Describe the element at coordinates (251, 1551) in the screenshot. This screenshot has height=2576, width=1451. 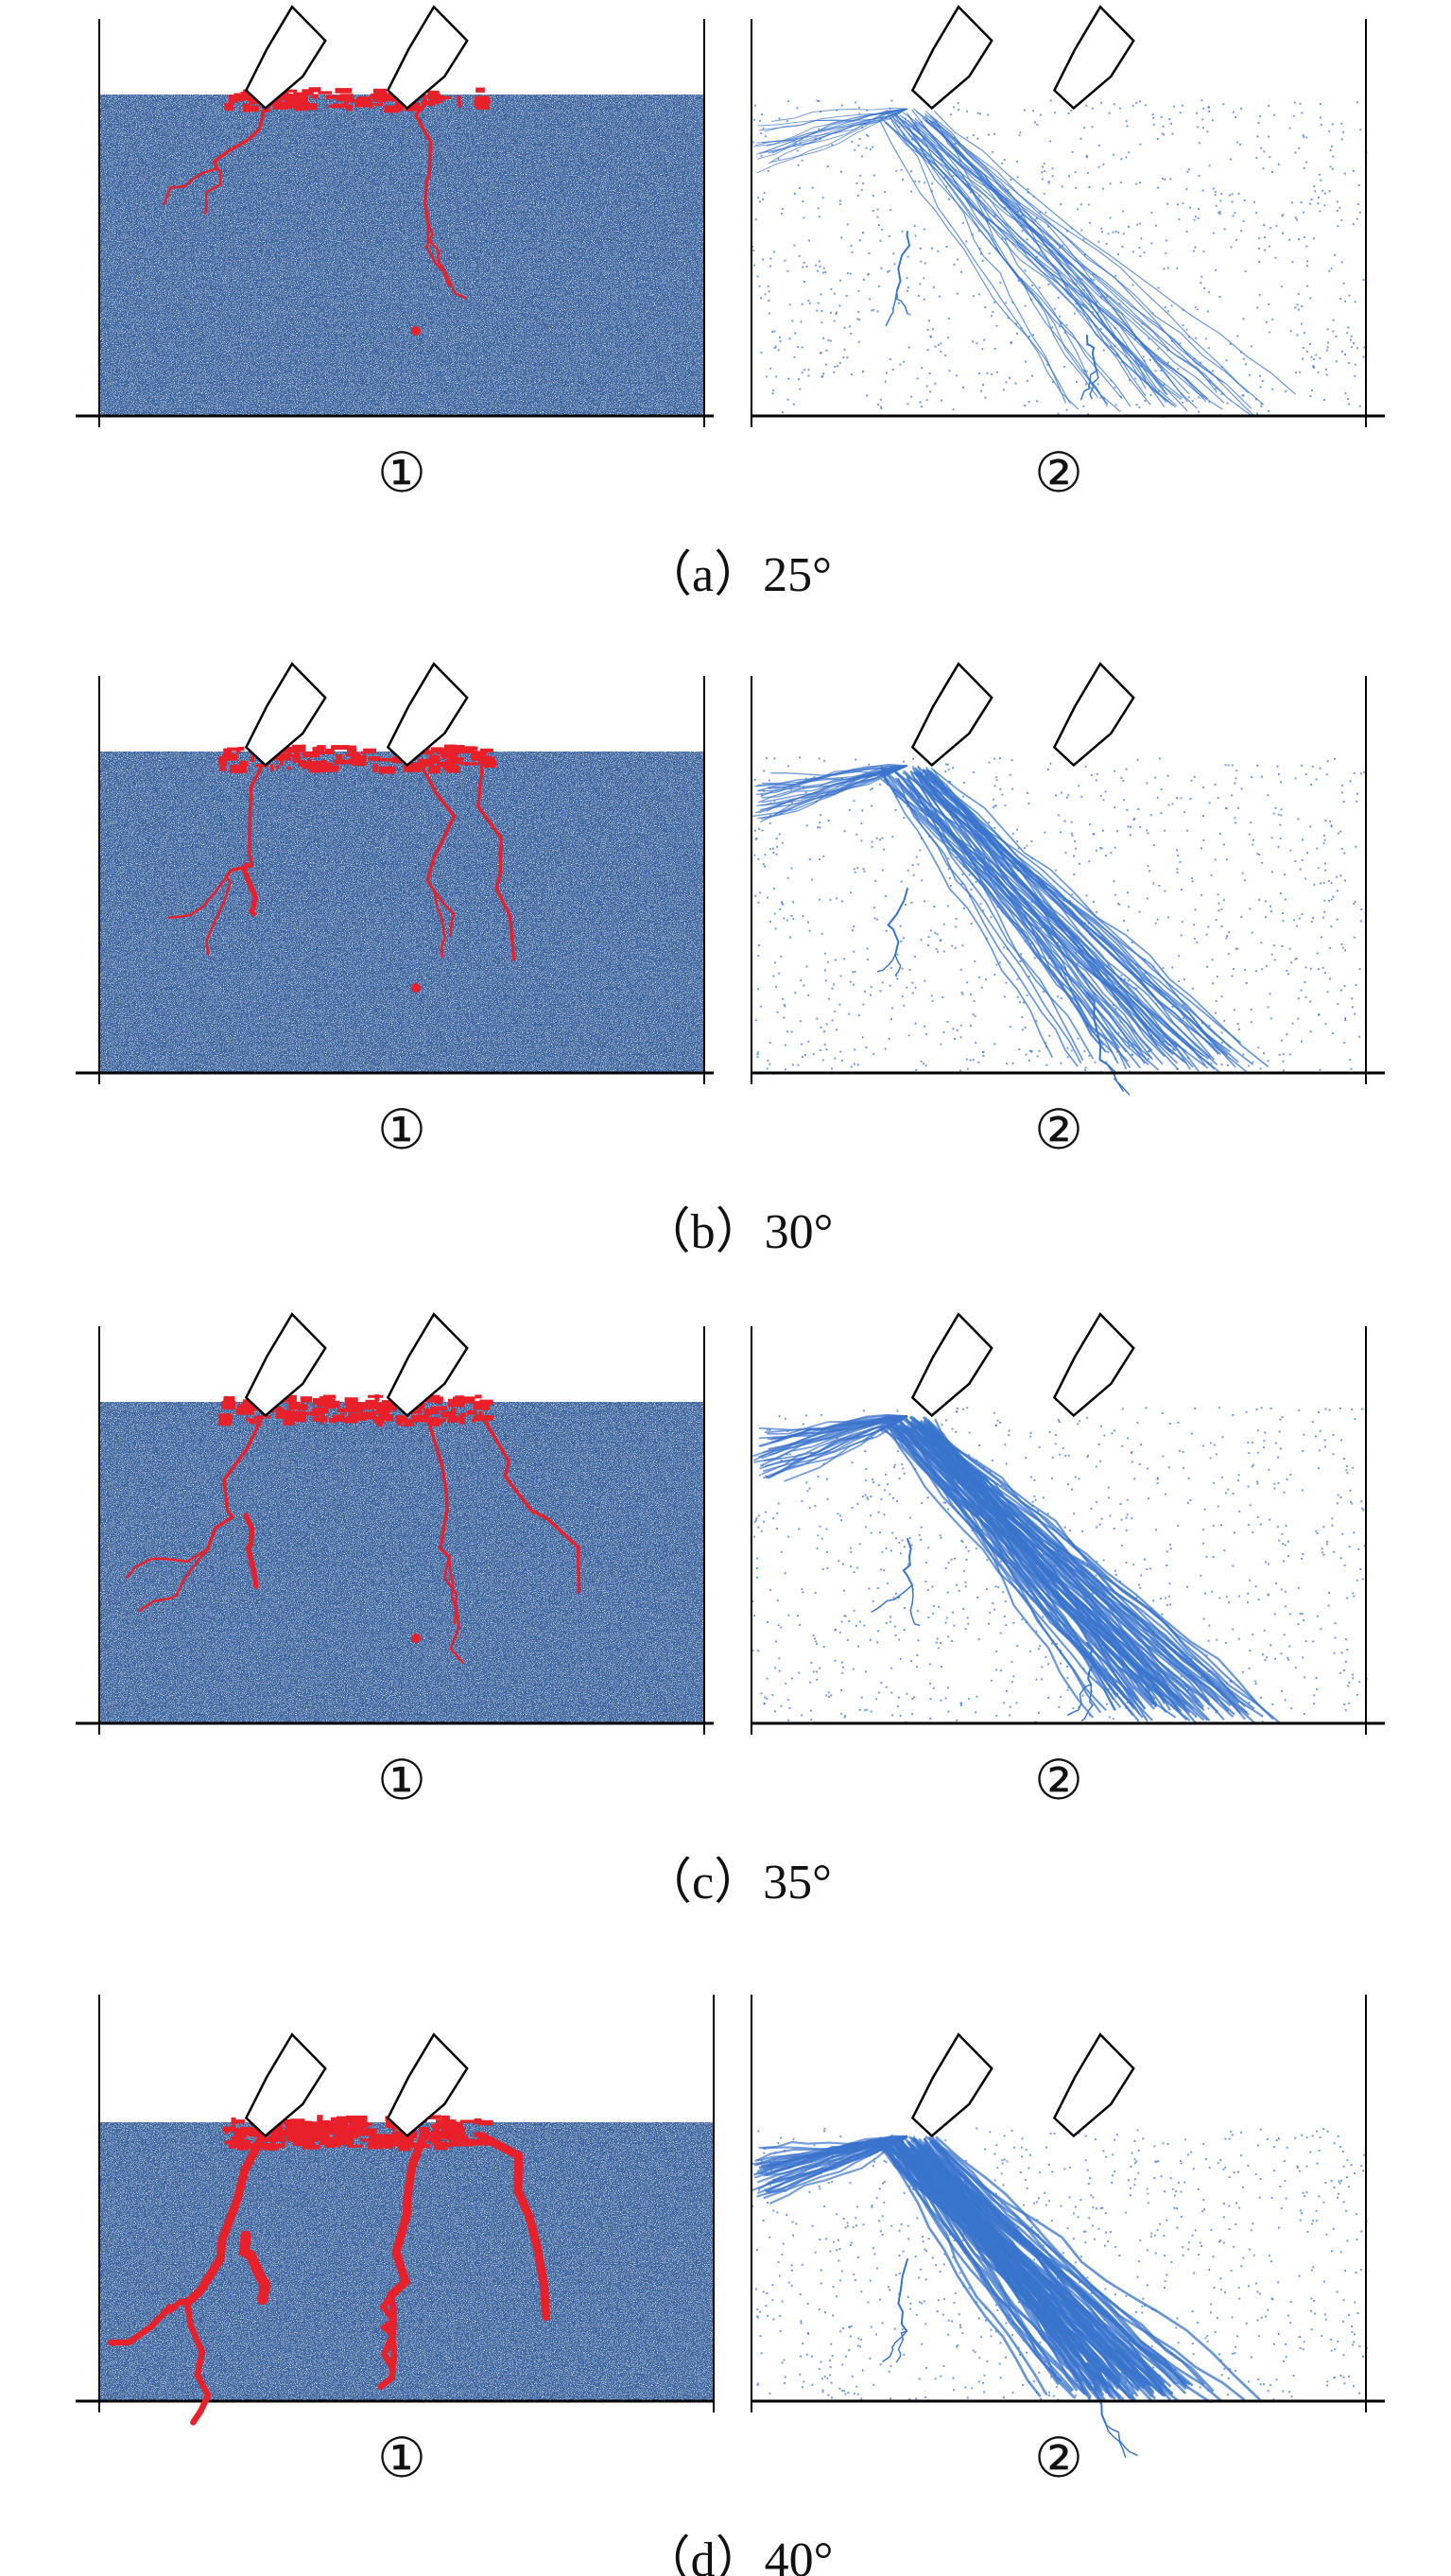
I see `crack` at that location.